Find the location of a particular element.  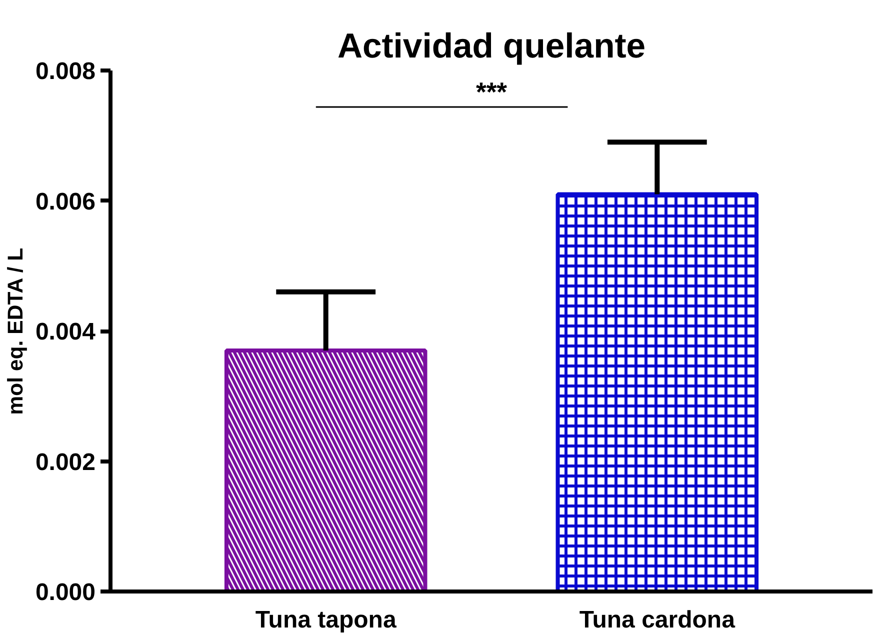

x-tick-label: Tuna cardona is located at coordinates (657, 620).